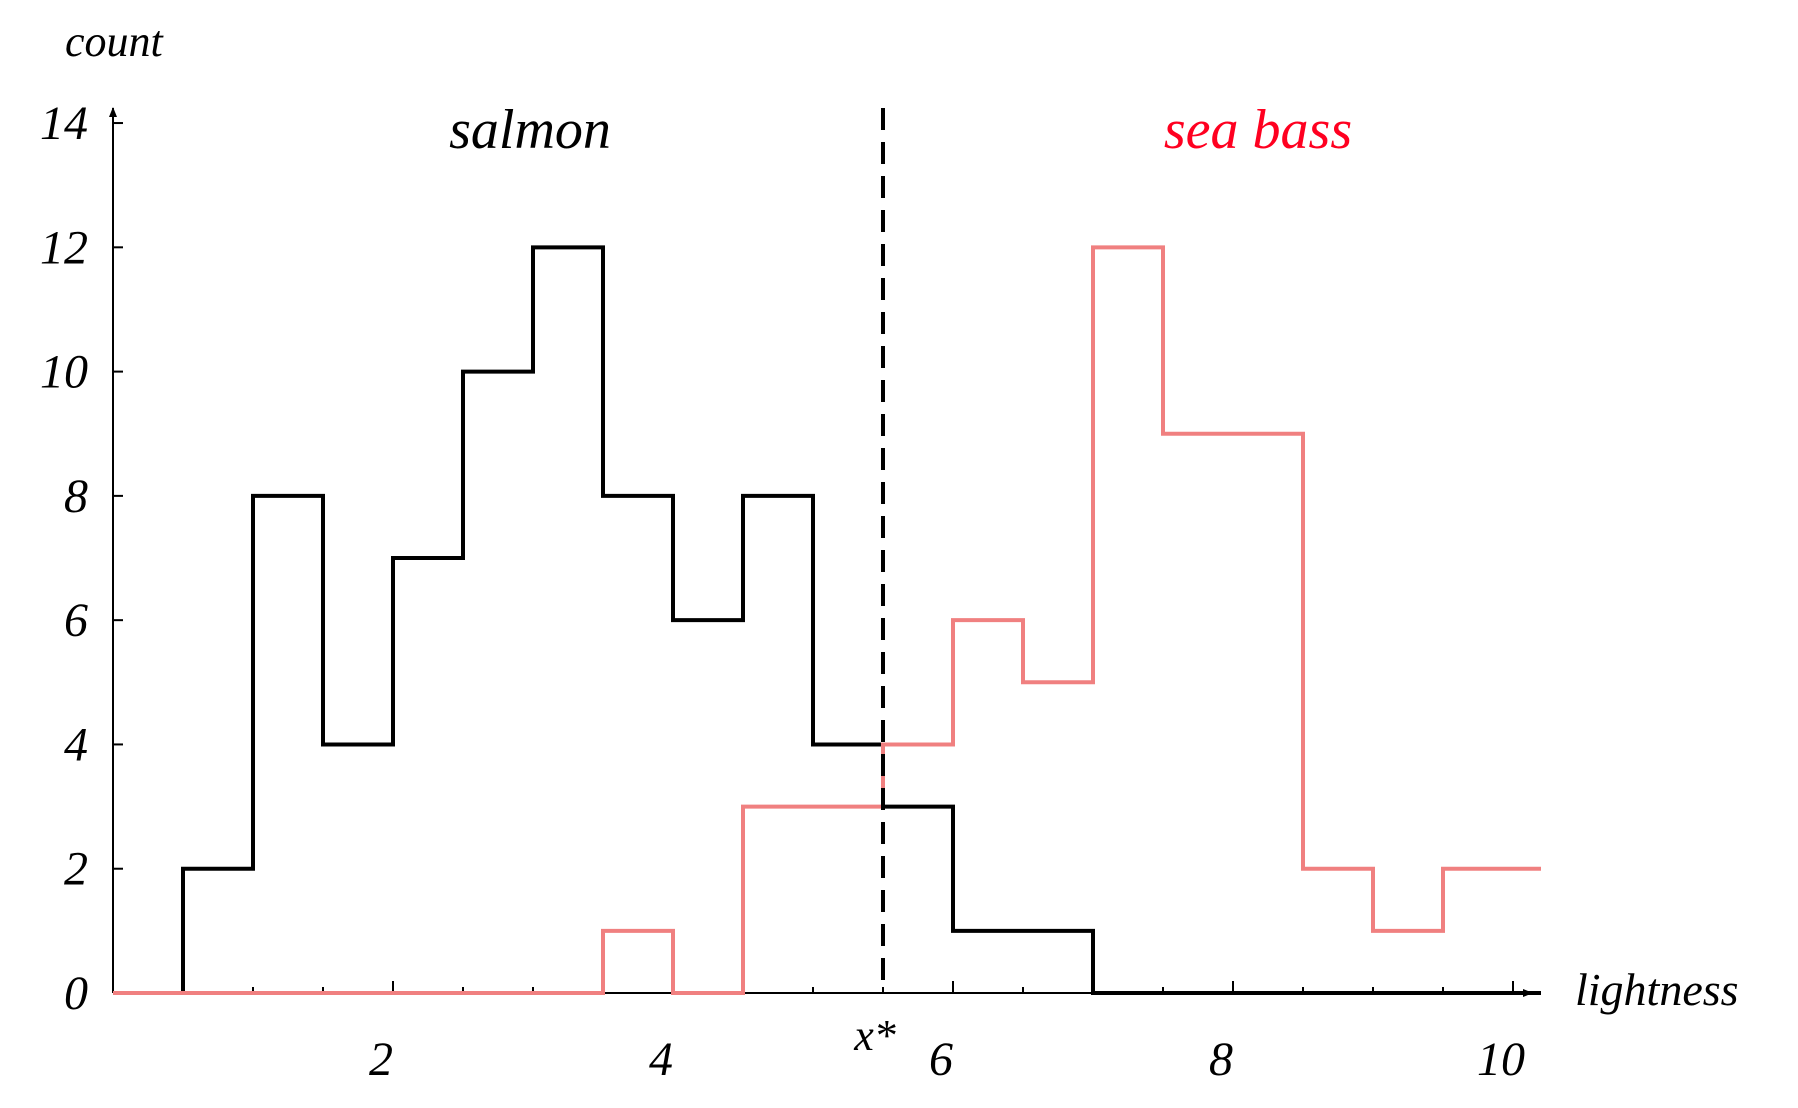 The image size is (1798, 1108). I want to click on y-tick-label: 14, so click(64, 123).